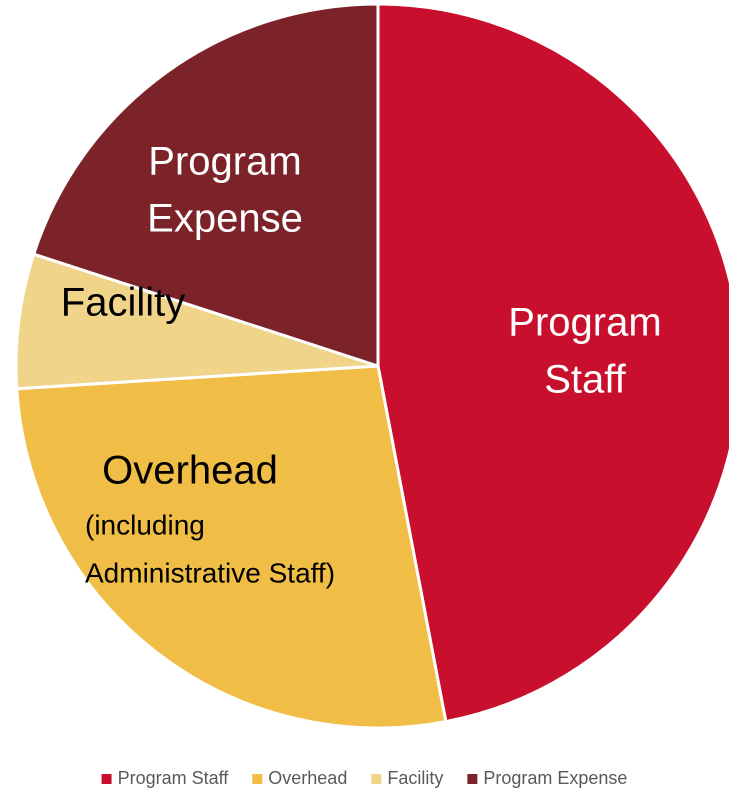 This screenshot has height=796, width=729. I want to click on slice-label: Expense, so click(225, 219).